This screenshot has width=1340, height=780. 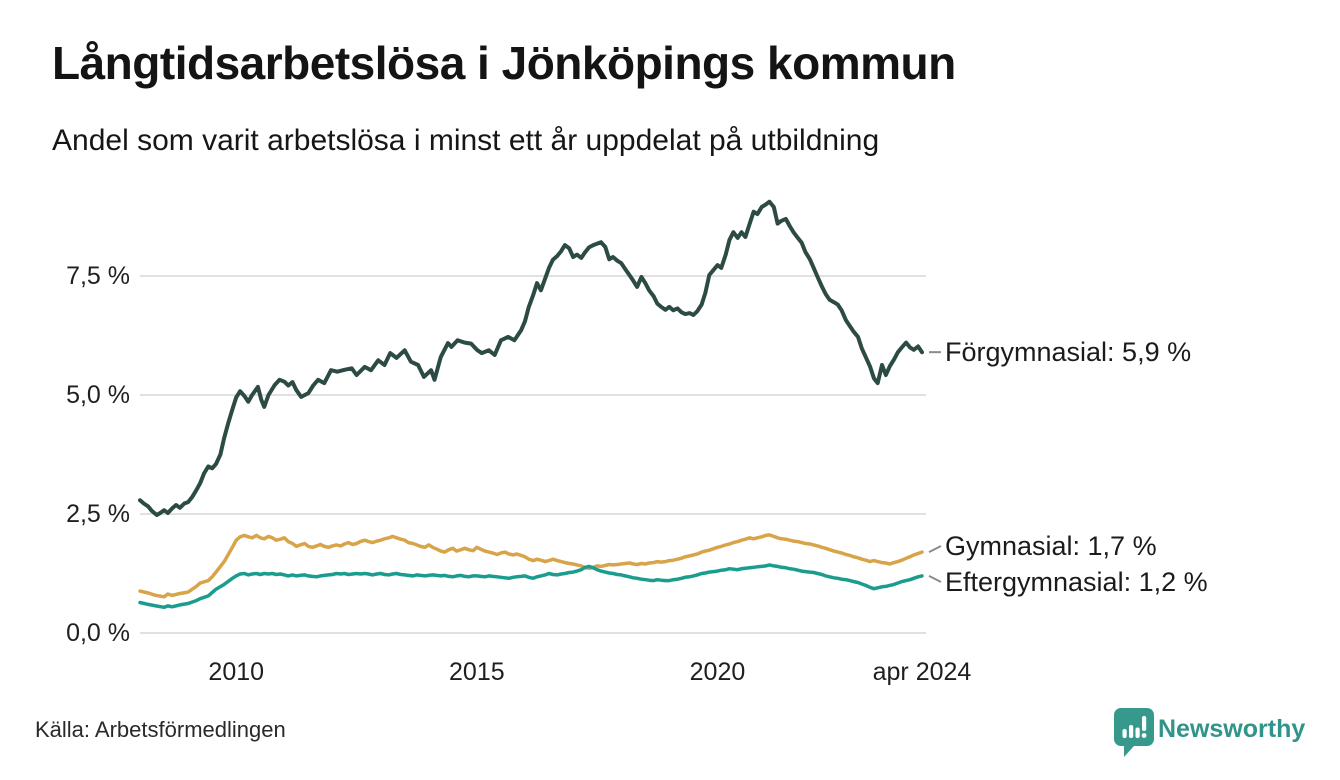 What do you see at coordinates (1051, 545) in the screenshot?
I see `series-end-label-gymnasial: Gymnasial: 1,7 %` at bounding box center [1051, 545].